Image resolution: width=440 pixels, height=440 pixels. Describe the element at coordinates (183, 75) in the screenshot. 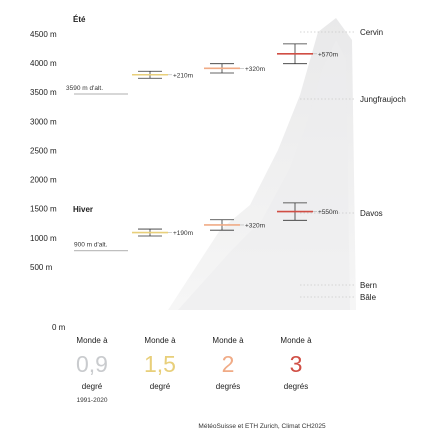

I see `delta-label: +210m` at that location.